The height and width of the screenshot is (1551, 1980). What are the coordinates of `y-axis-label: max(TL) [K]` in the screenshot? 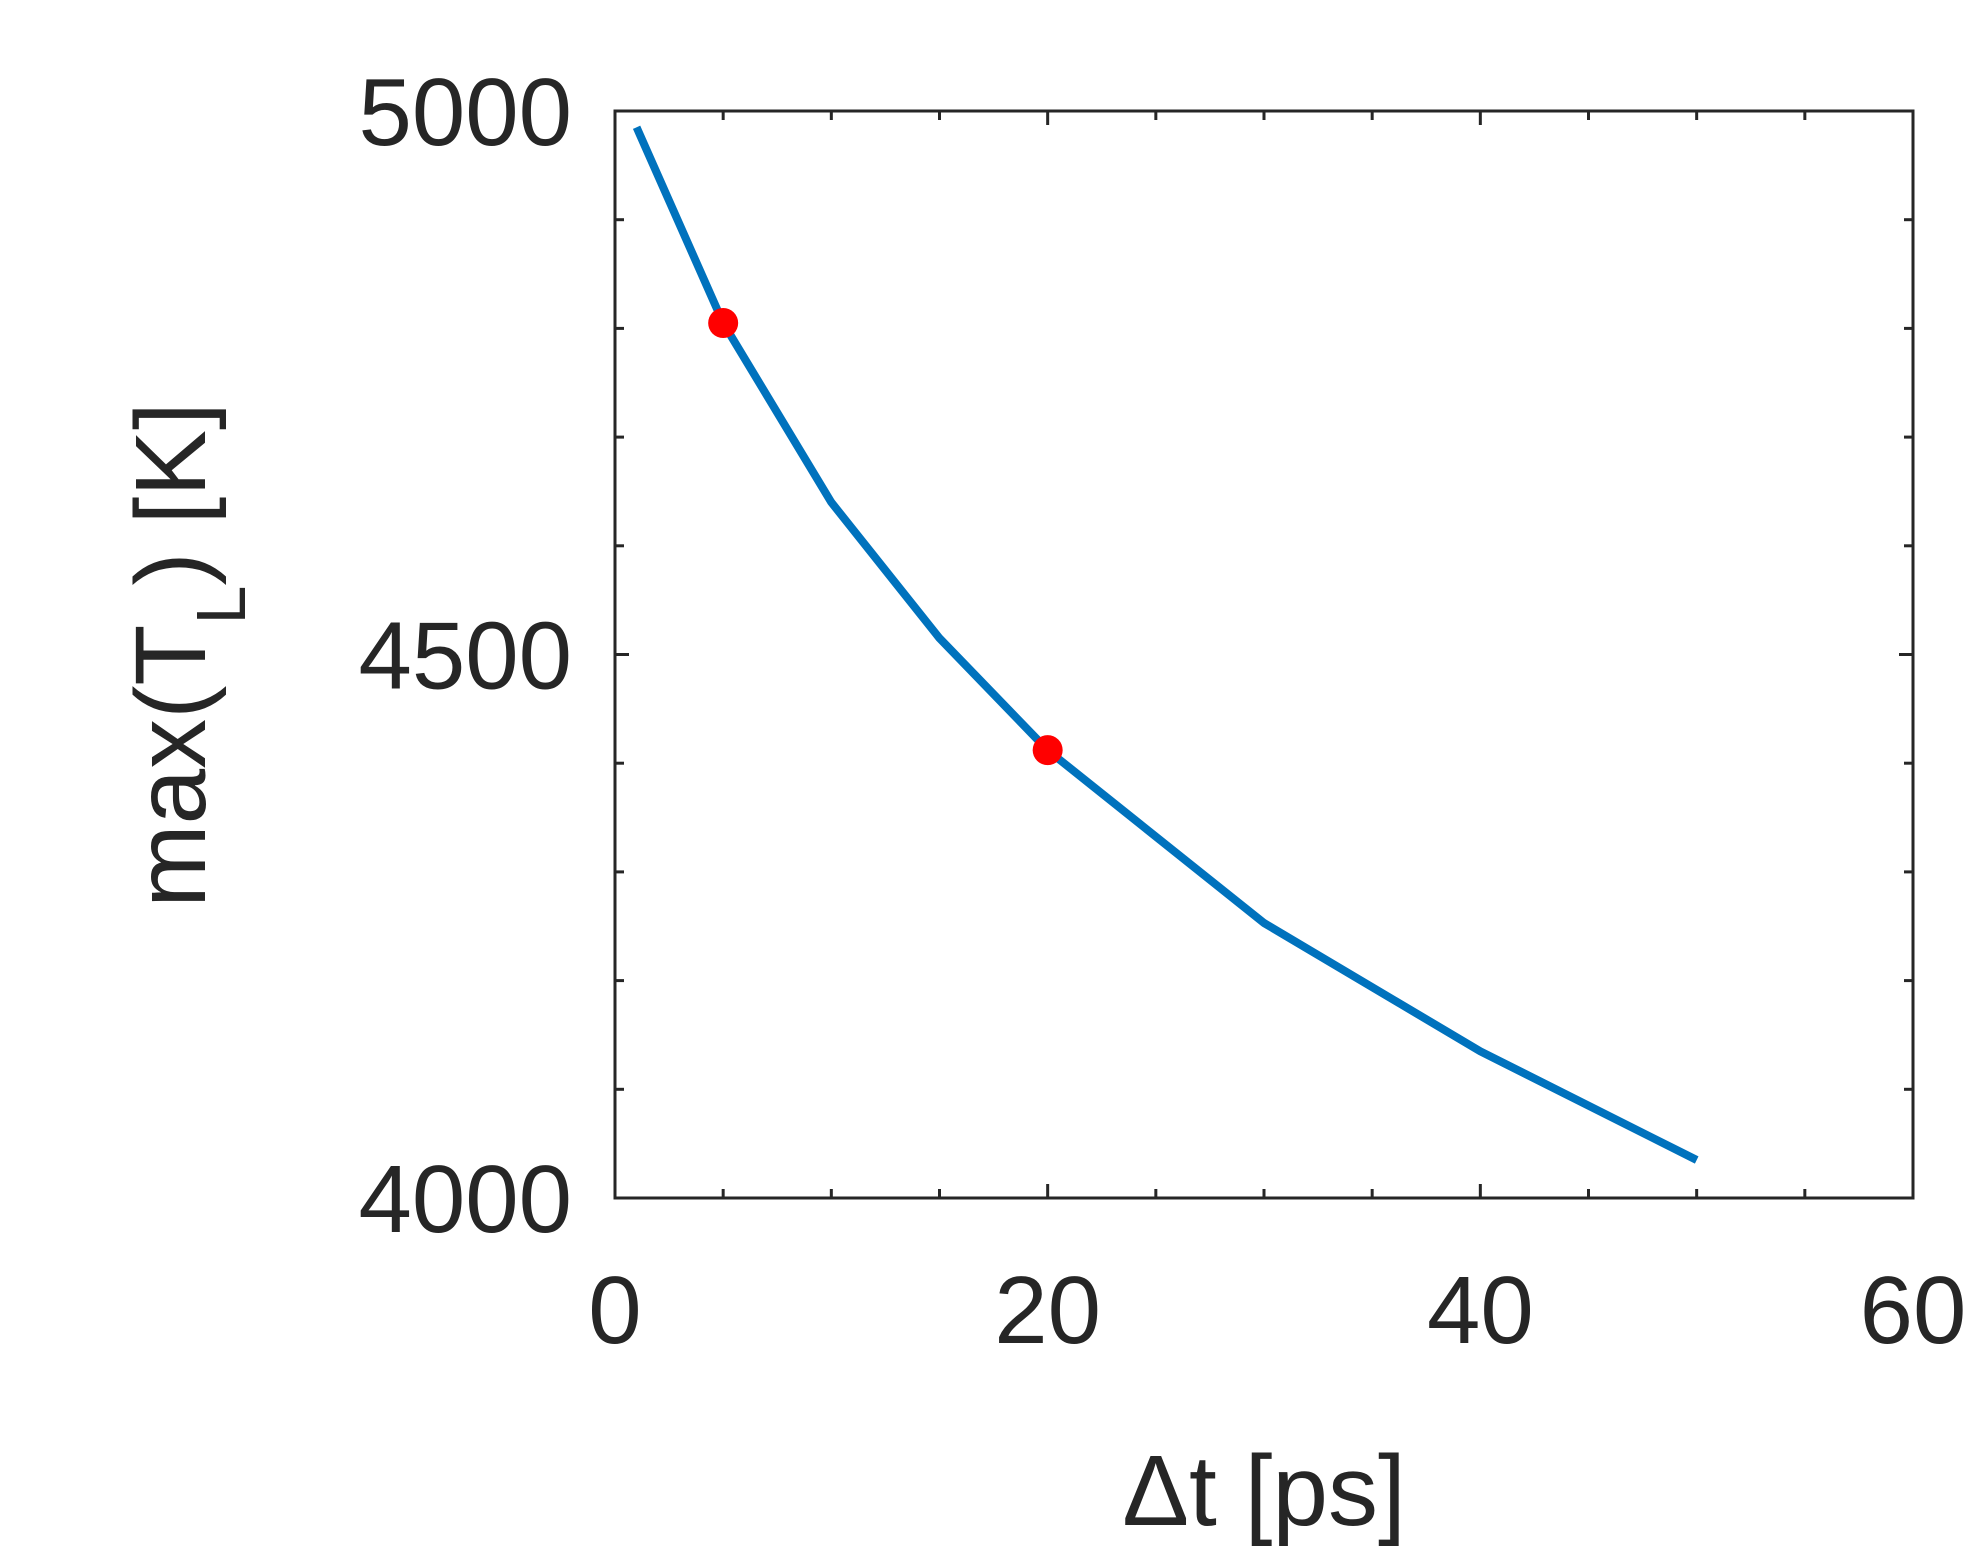 It's located at (187, 655).